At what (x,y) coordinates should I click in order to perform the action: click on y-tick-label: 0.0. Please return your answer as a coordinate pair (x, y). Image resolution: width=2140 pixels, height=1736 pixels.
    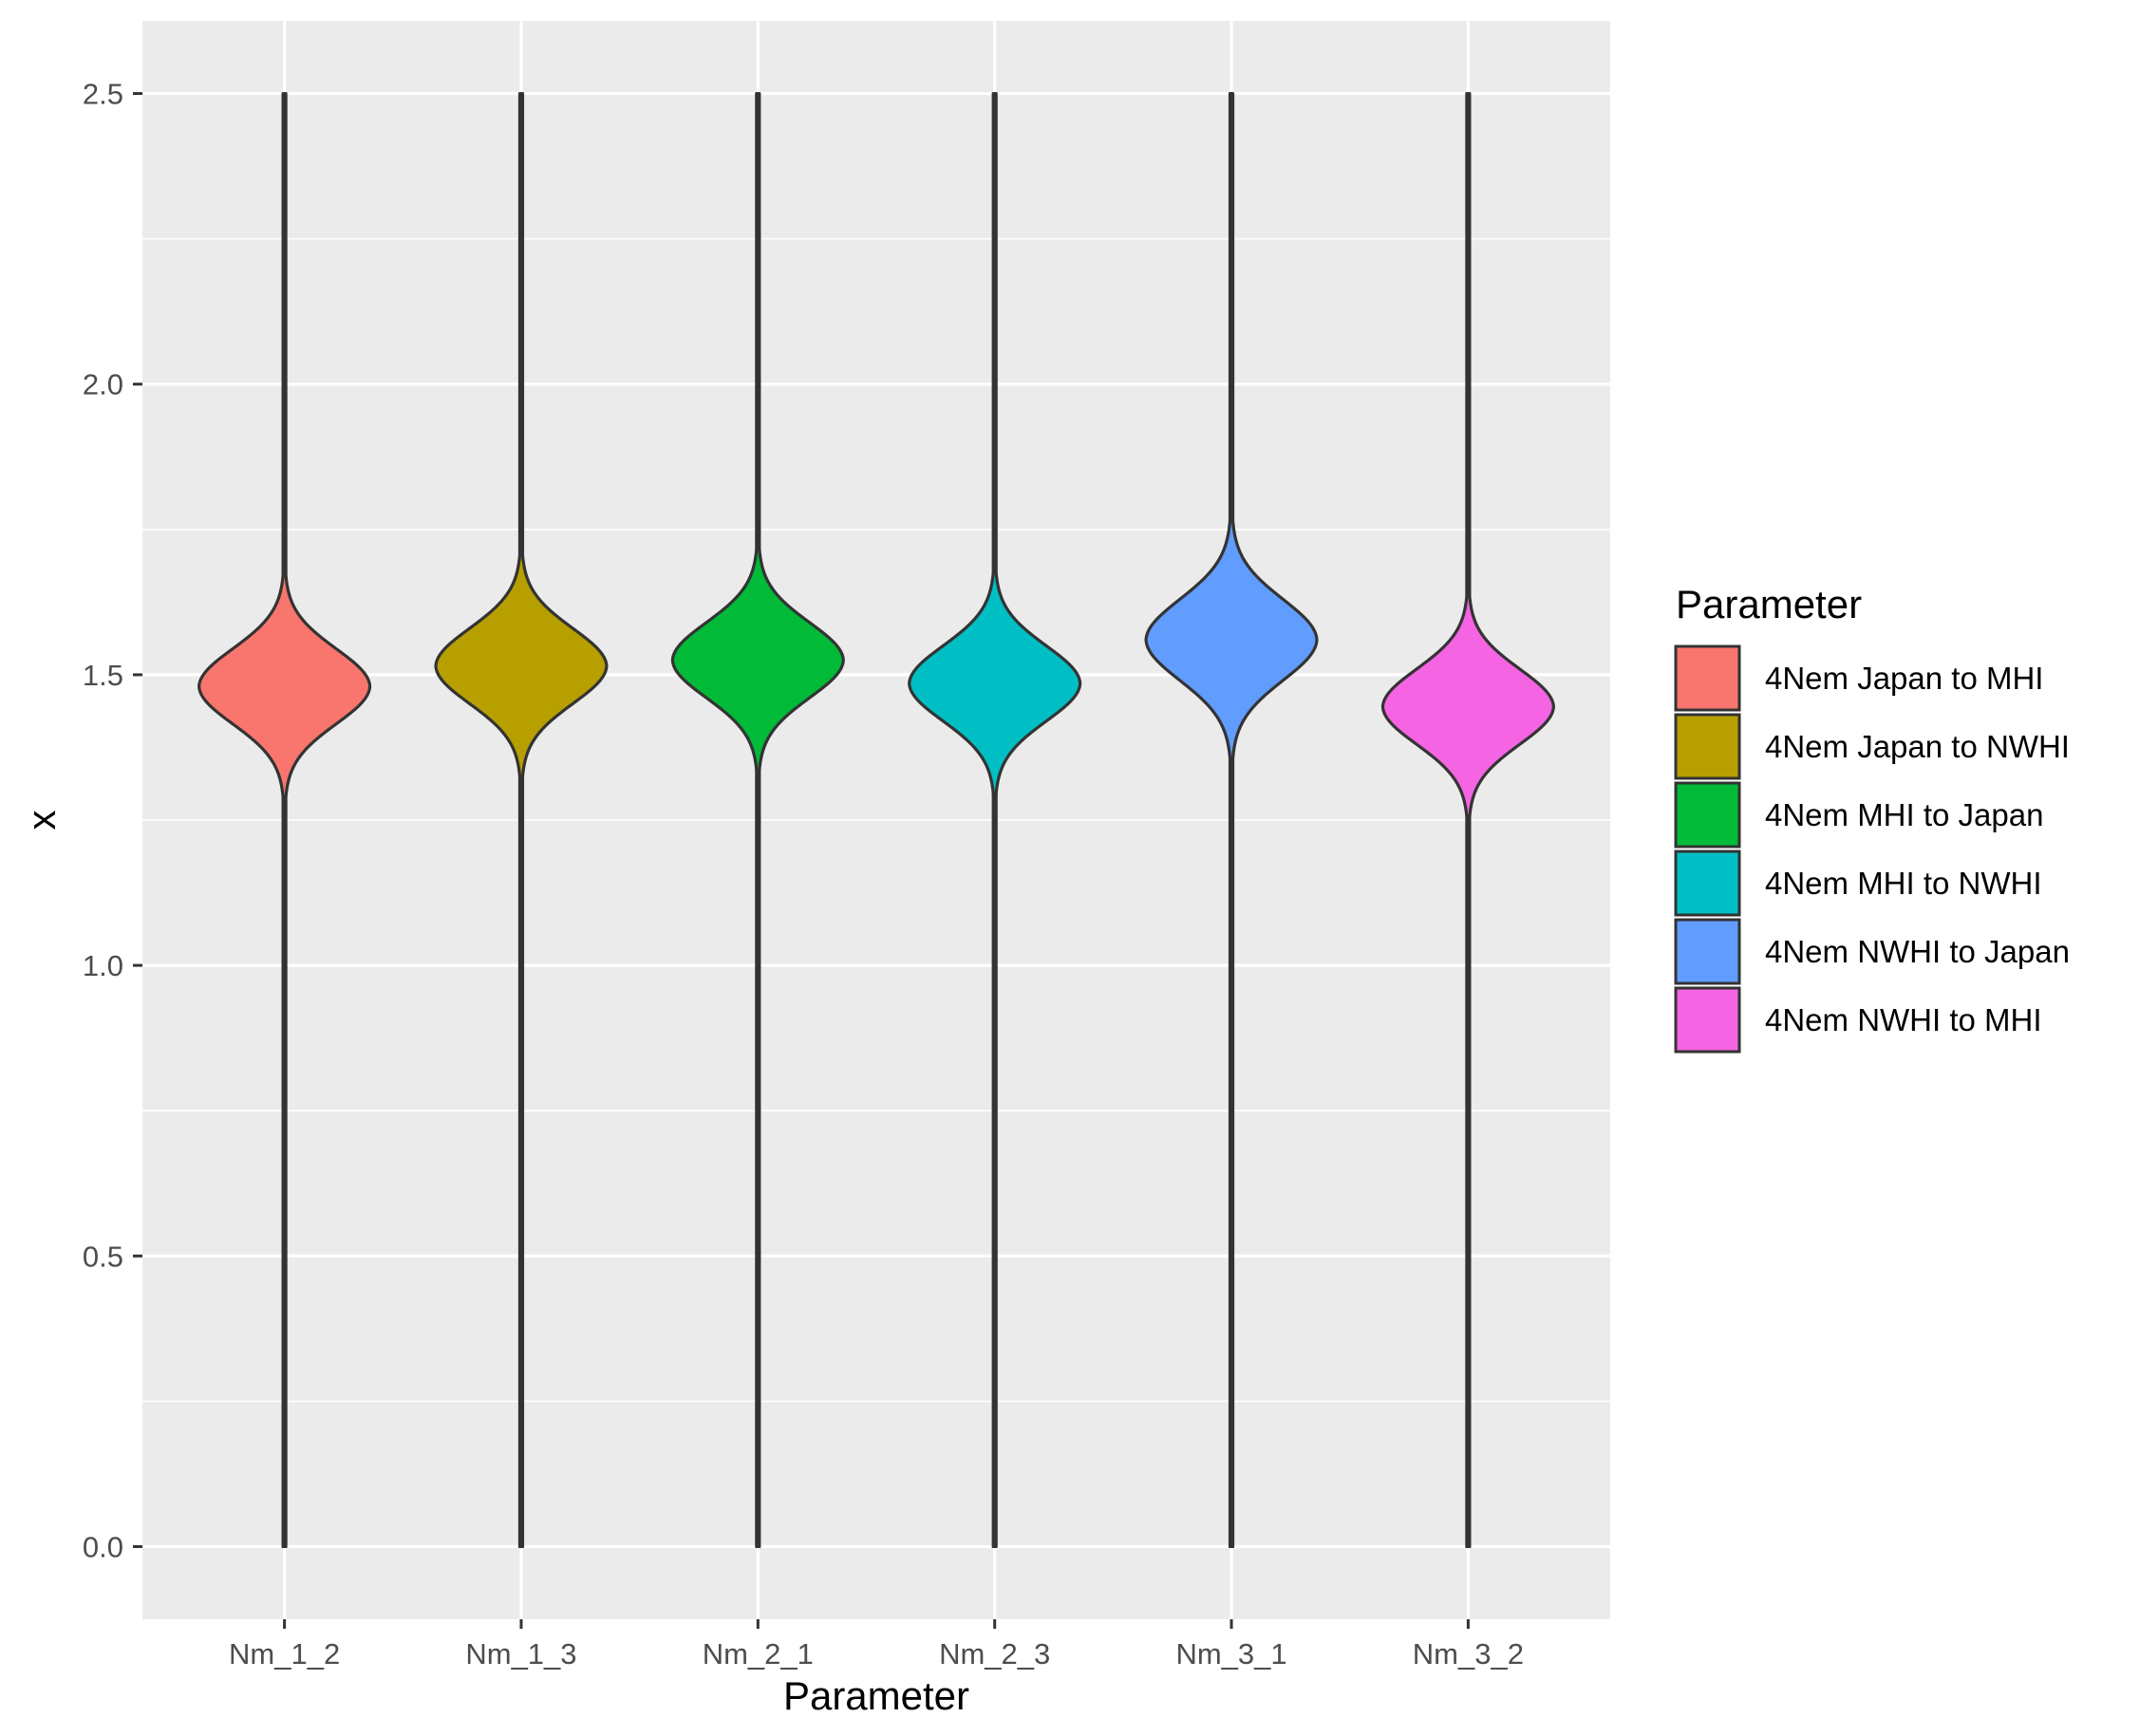
    Looking at the image, I should click on (103, 1547).